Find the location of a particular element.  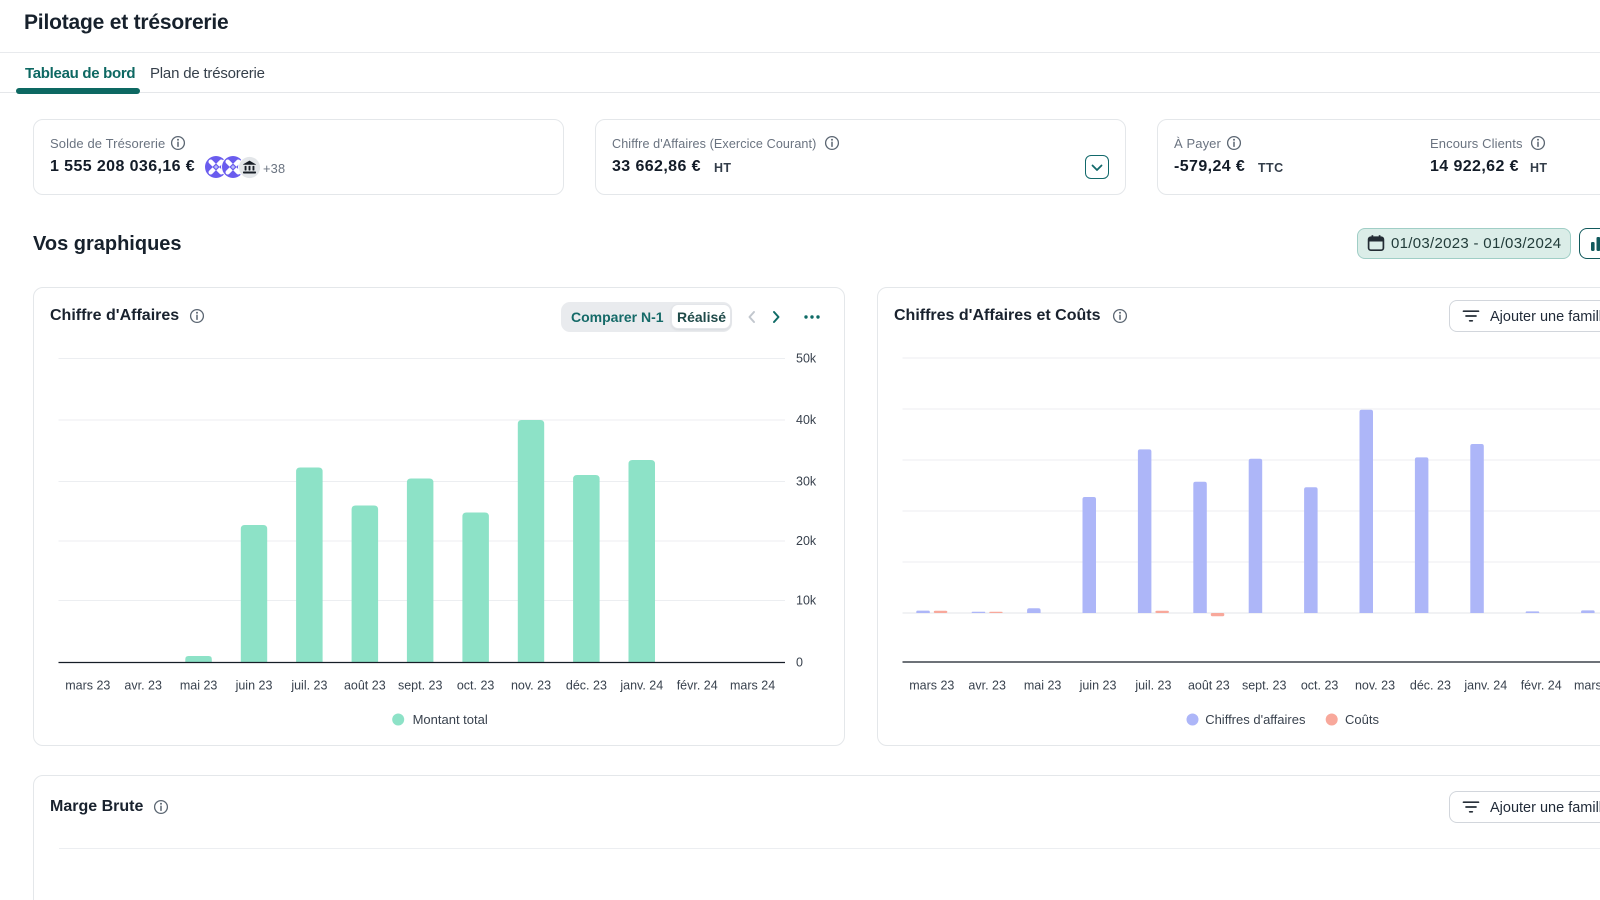

svg-text: Montant total is located at coordinates (450, 719).